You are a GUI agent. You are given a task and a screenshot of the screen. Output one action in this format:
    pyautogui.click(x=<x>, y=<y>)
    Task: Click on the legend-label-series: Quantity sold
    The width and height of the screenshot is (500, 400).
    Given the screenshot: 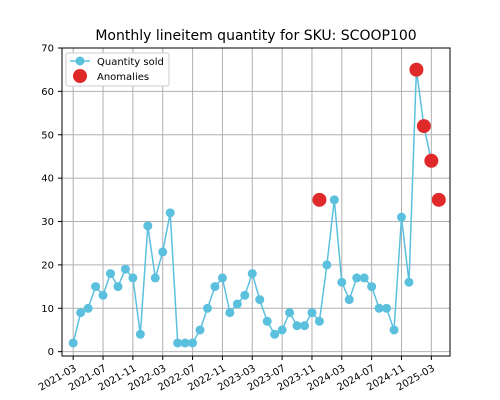 What is the action you would take?
    pyautogui.click(x=130, y=62)
    